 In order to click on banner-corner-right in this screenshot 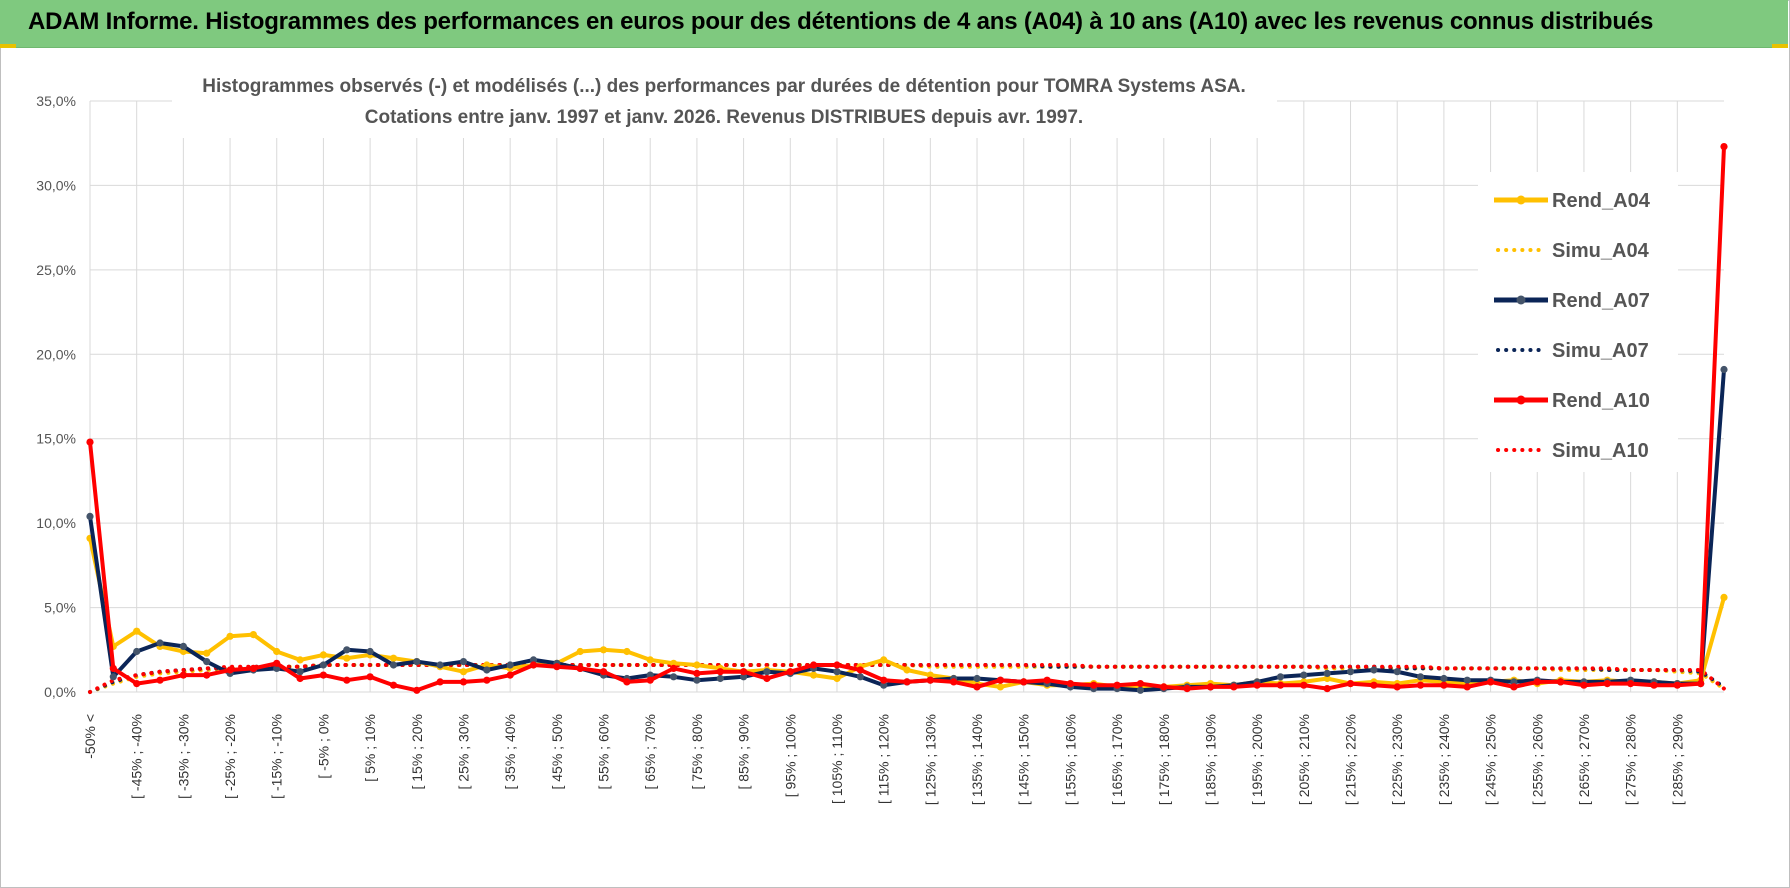, I will do `click(1780, 46)`.